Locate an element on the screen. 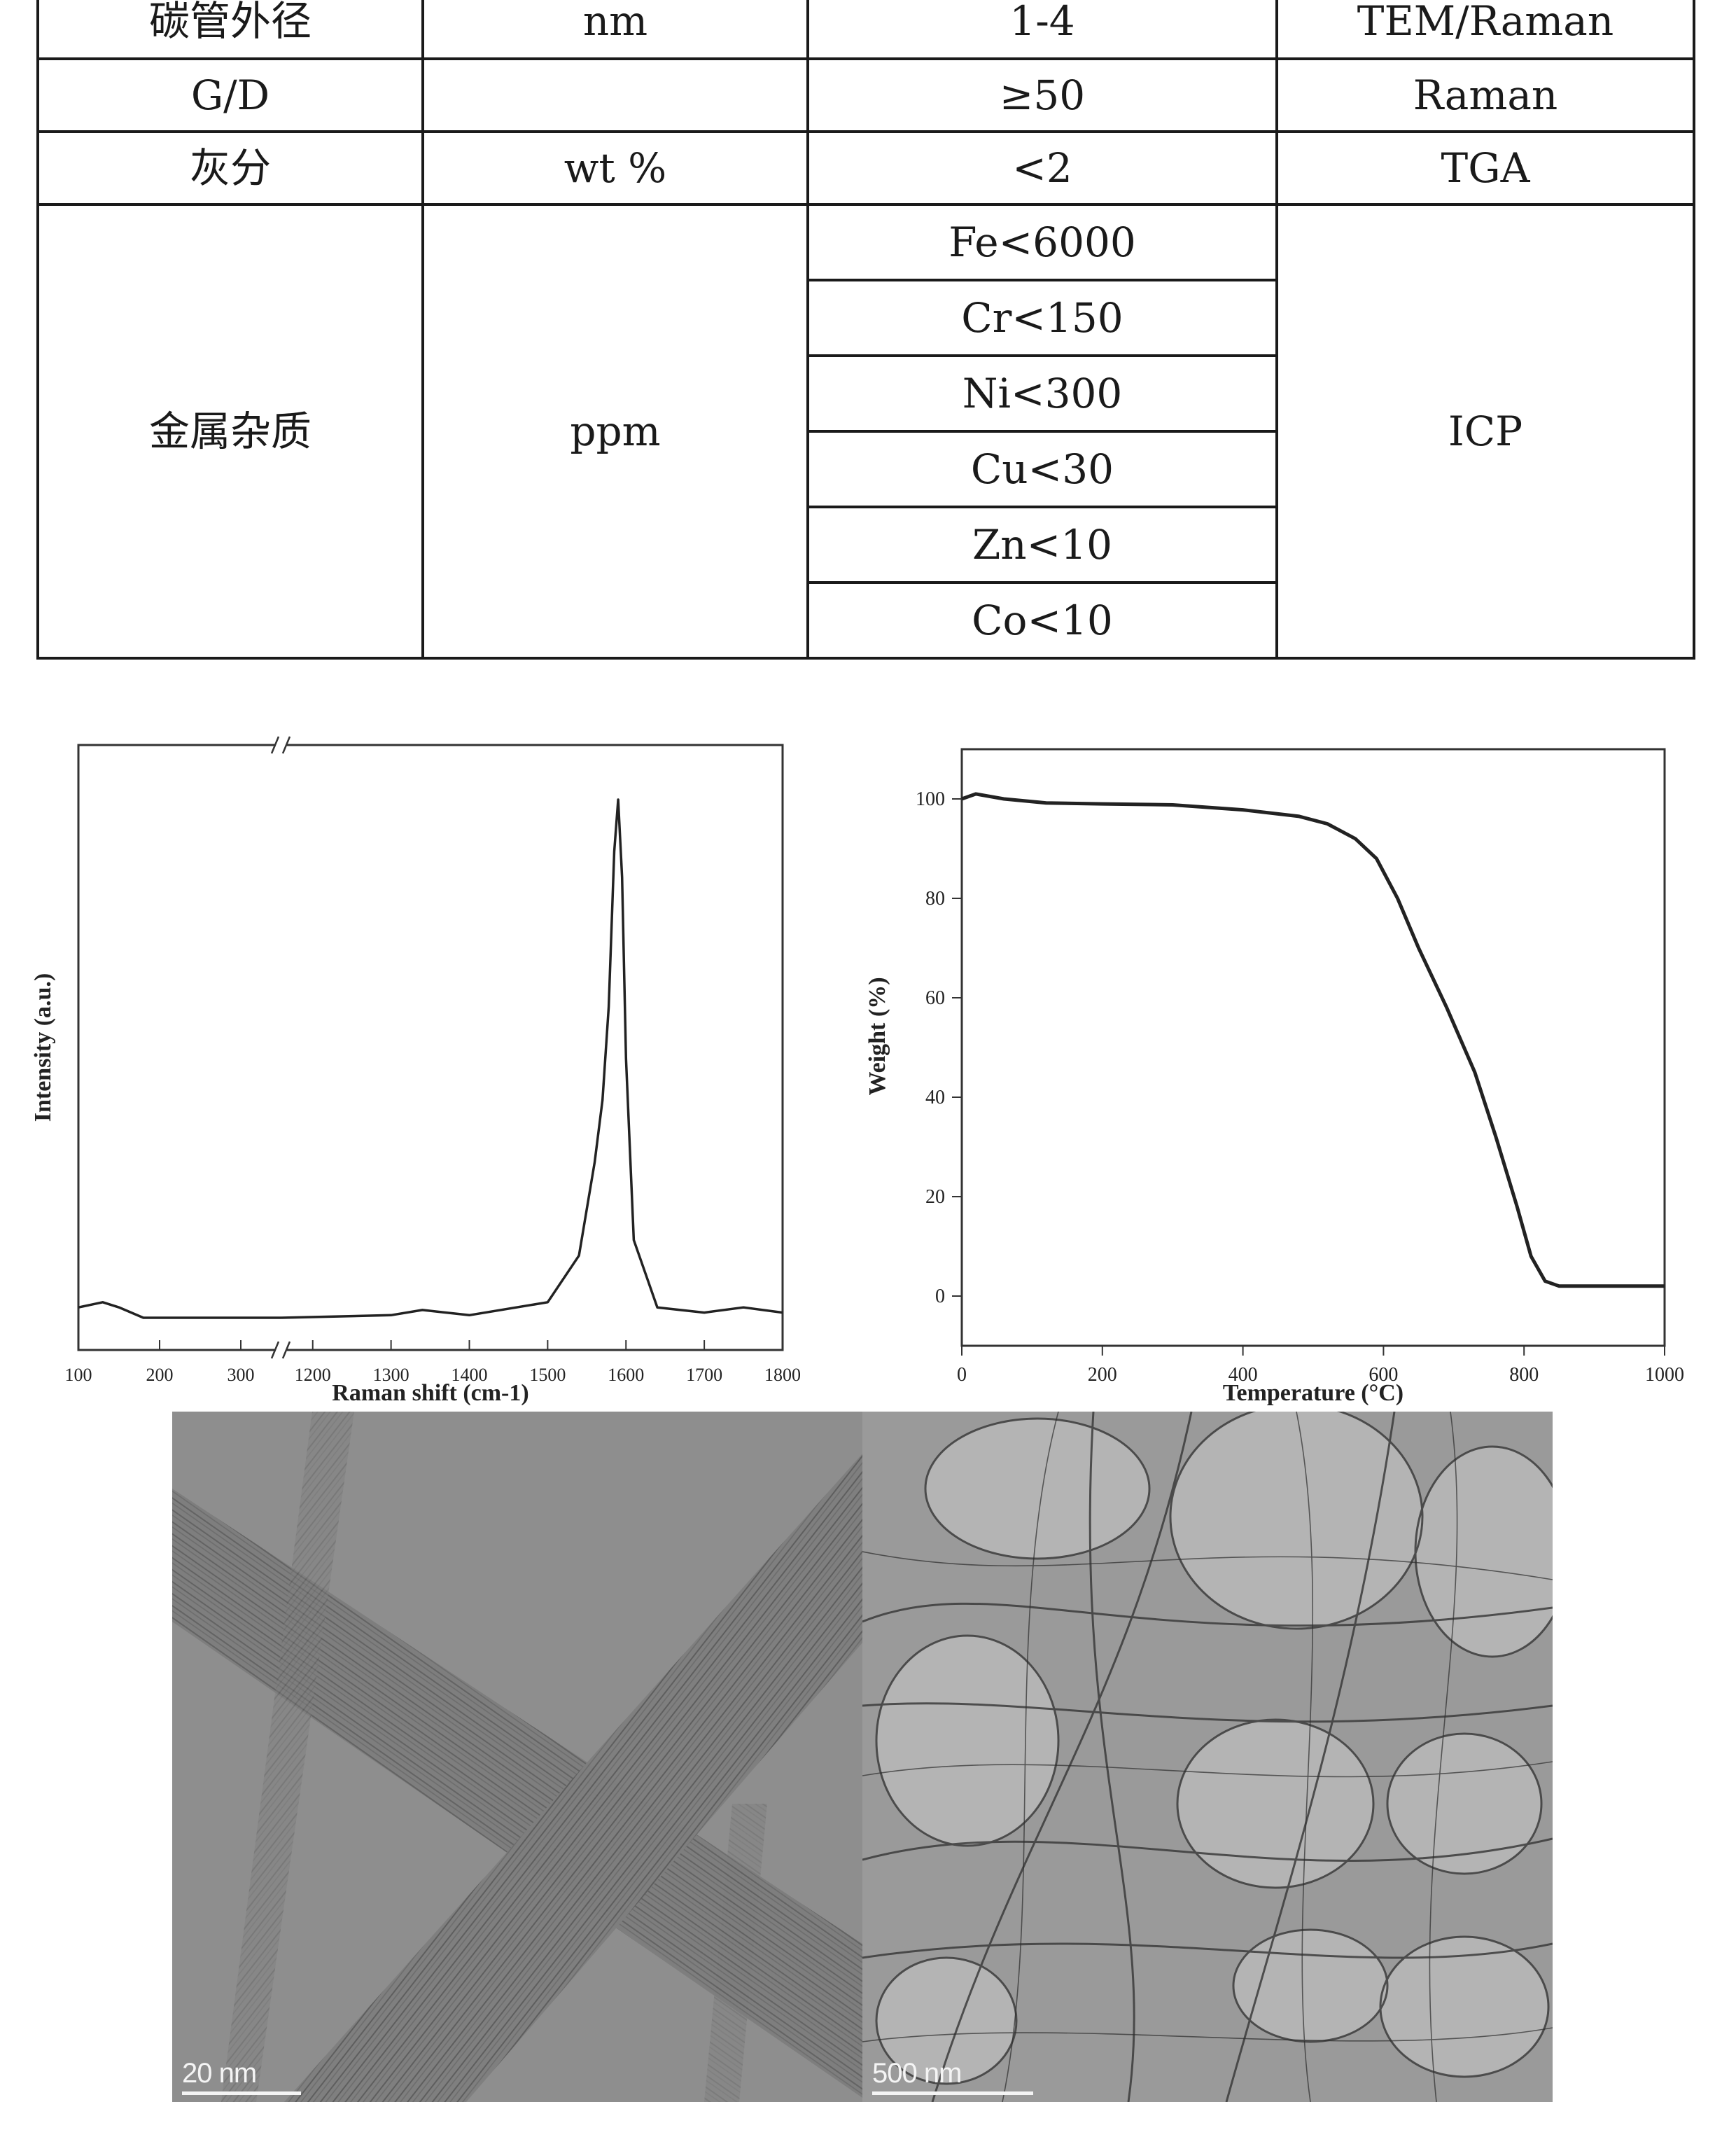  property-unit is located at coordinates (615, 95).